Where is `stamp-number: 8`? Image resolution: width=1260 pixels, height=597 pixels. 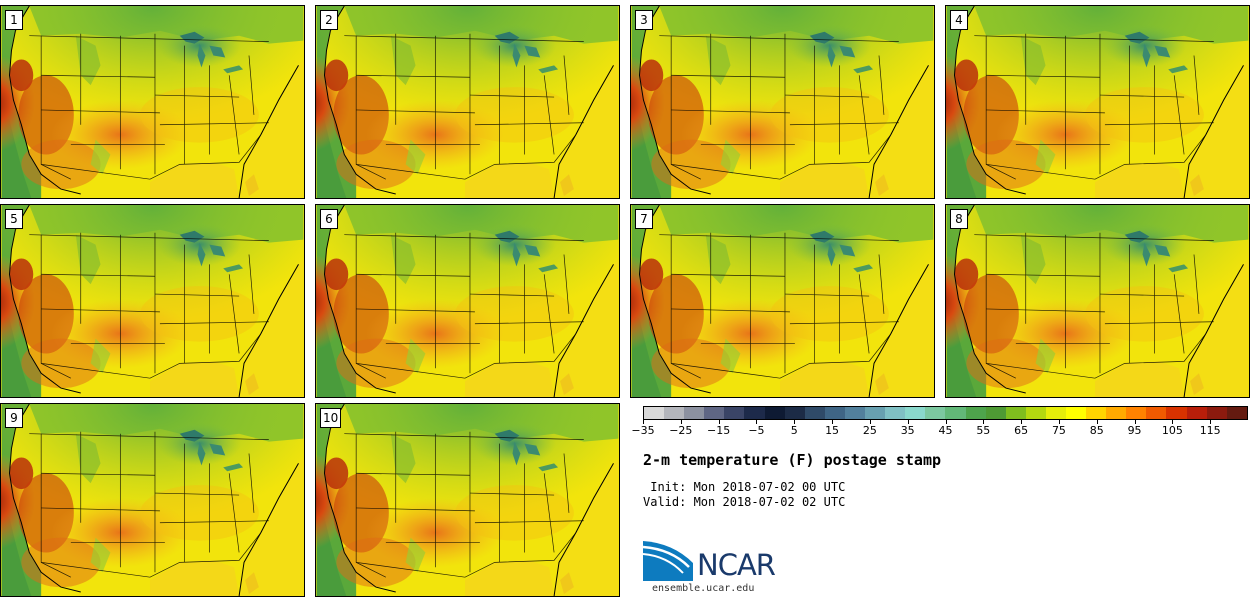
stamp-number: 8 is located at coordinates (959, 219).